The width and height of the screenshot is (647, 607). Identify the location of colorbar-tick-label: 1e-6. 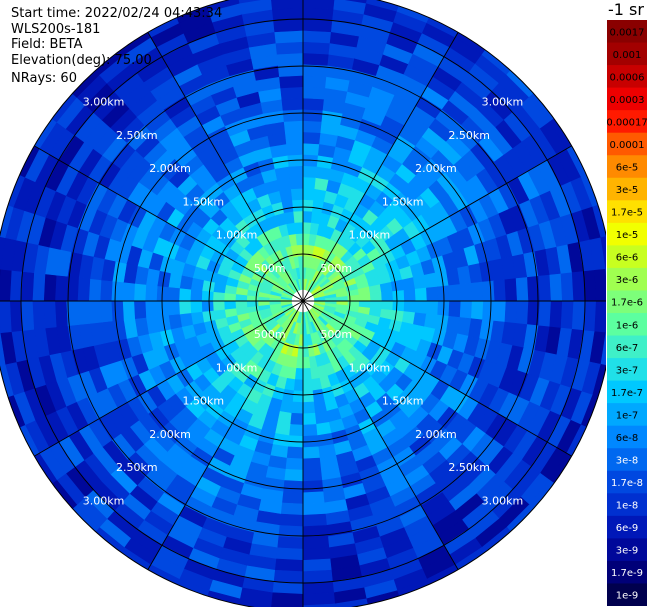
(627, 325).